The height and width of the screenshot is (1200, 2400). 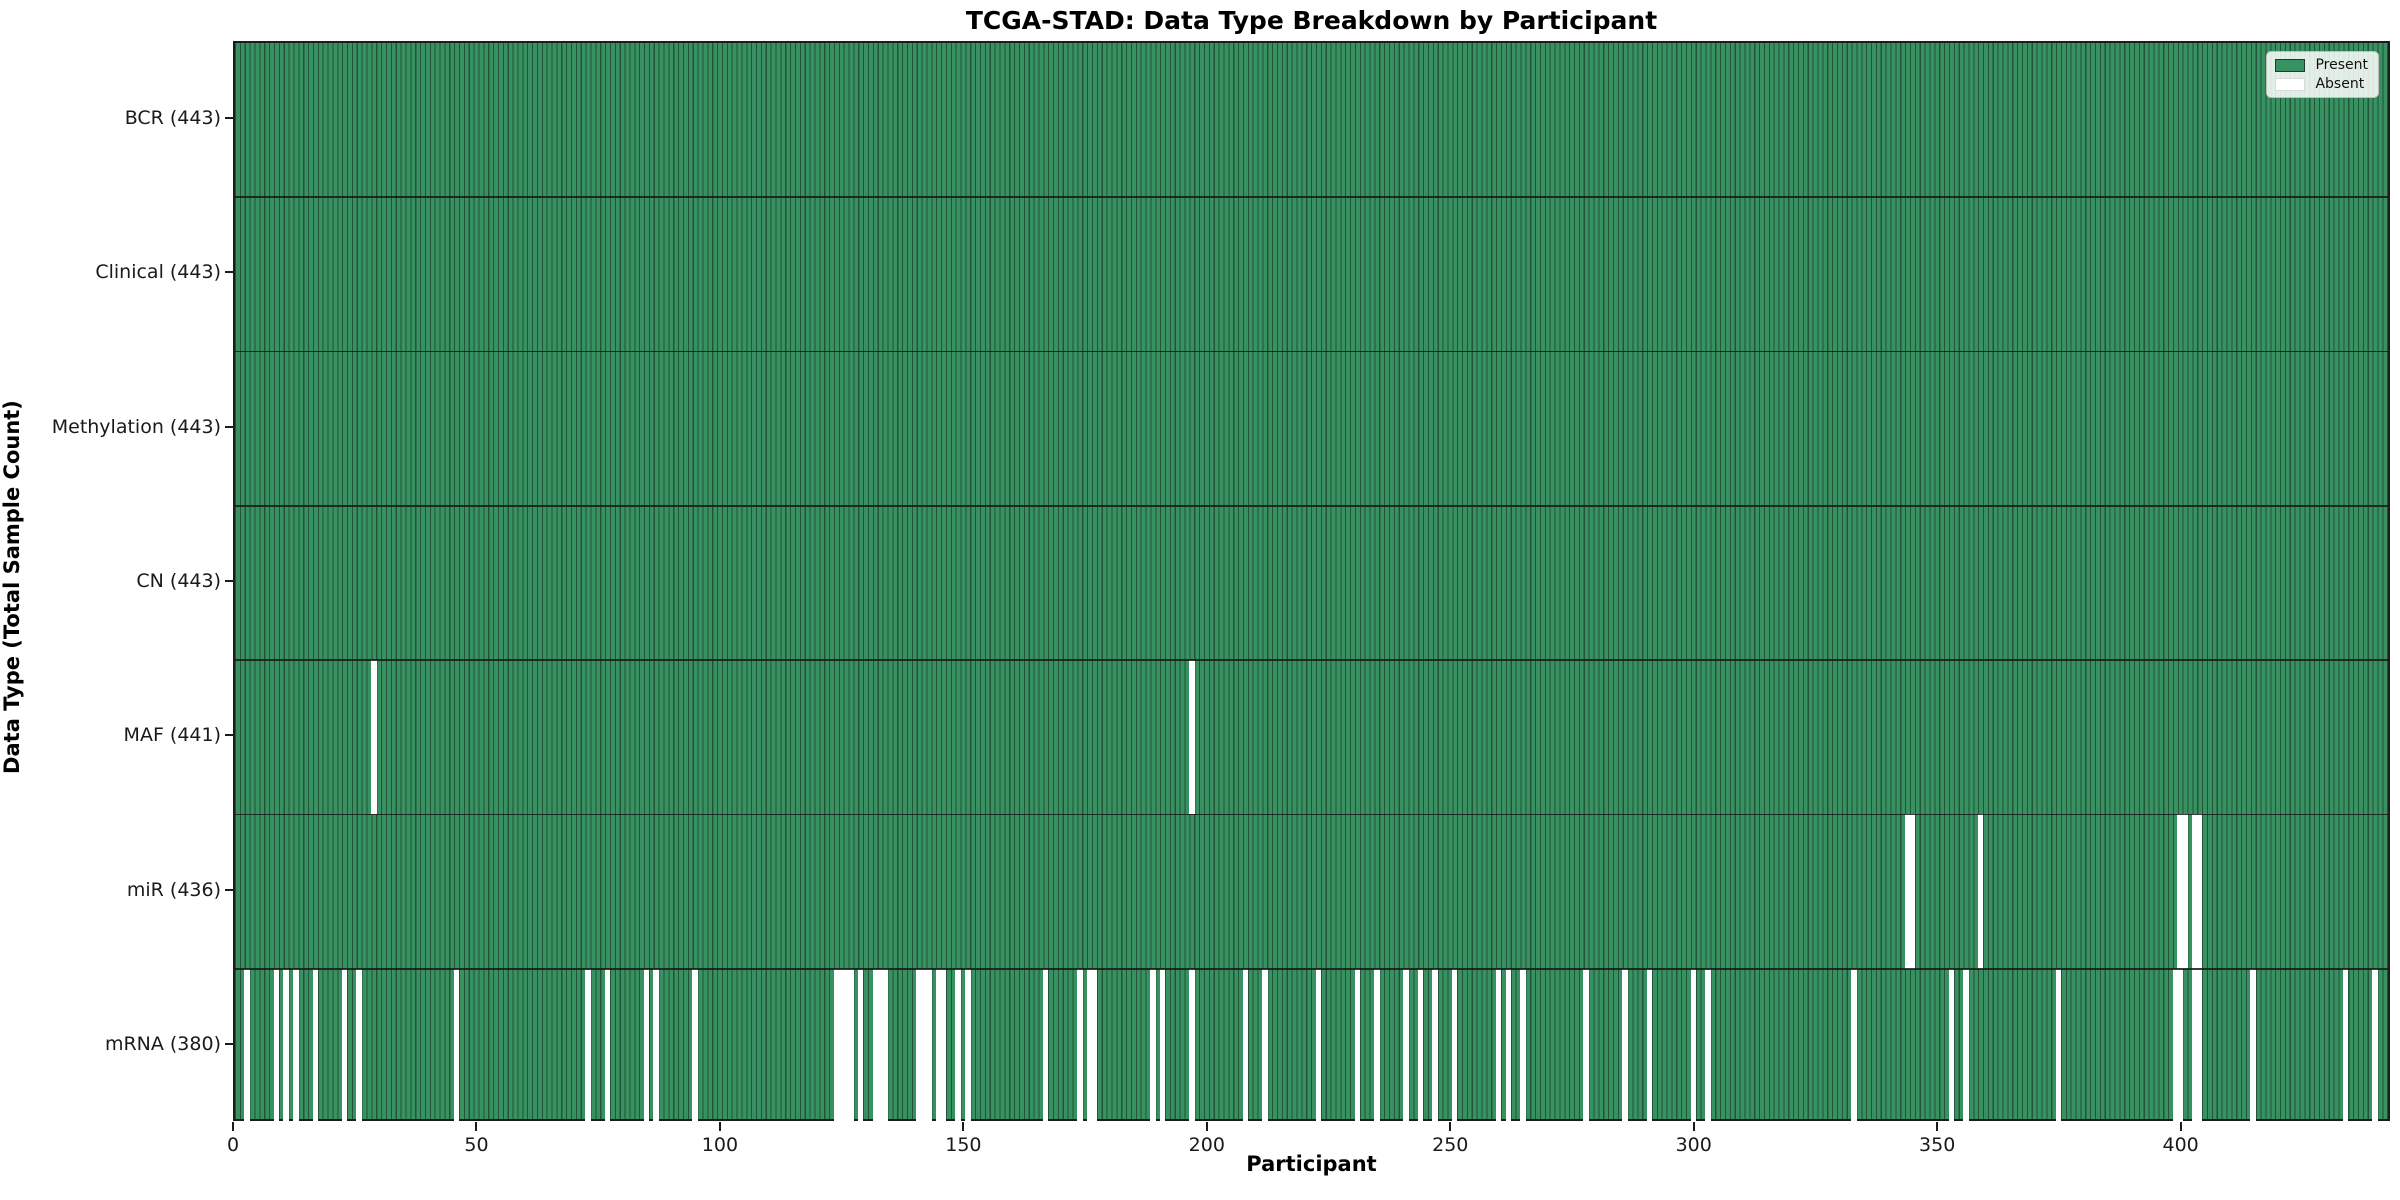 What do you see at coordinates (1693, 1145) in the screenshot?
I see `x-tick-label-300: 300` at bounding box center [1693, 1145].